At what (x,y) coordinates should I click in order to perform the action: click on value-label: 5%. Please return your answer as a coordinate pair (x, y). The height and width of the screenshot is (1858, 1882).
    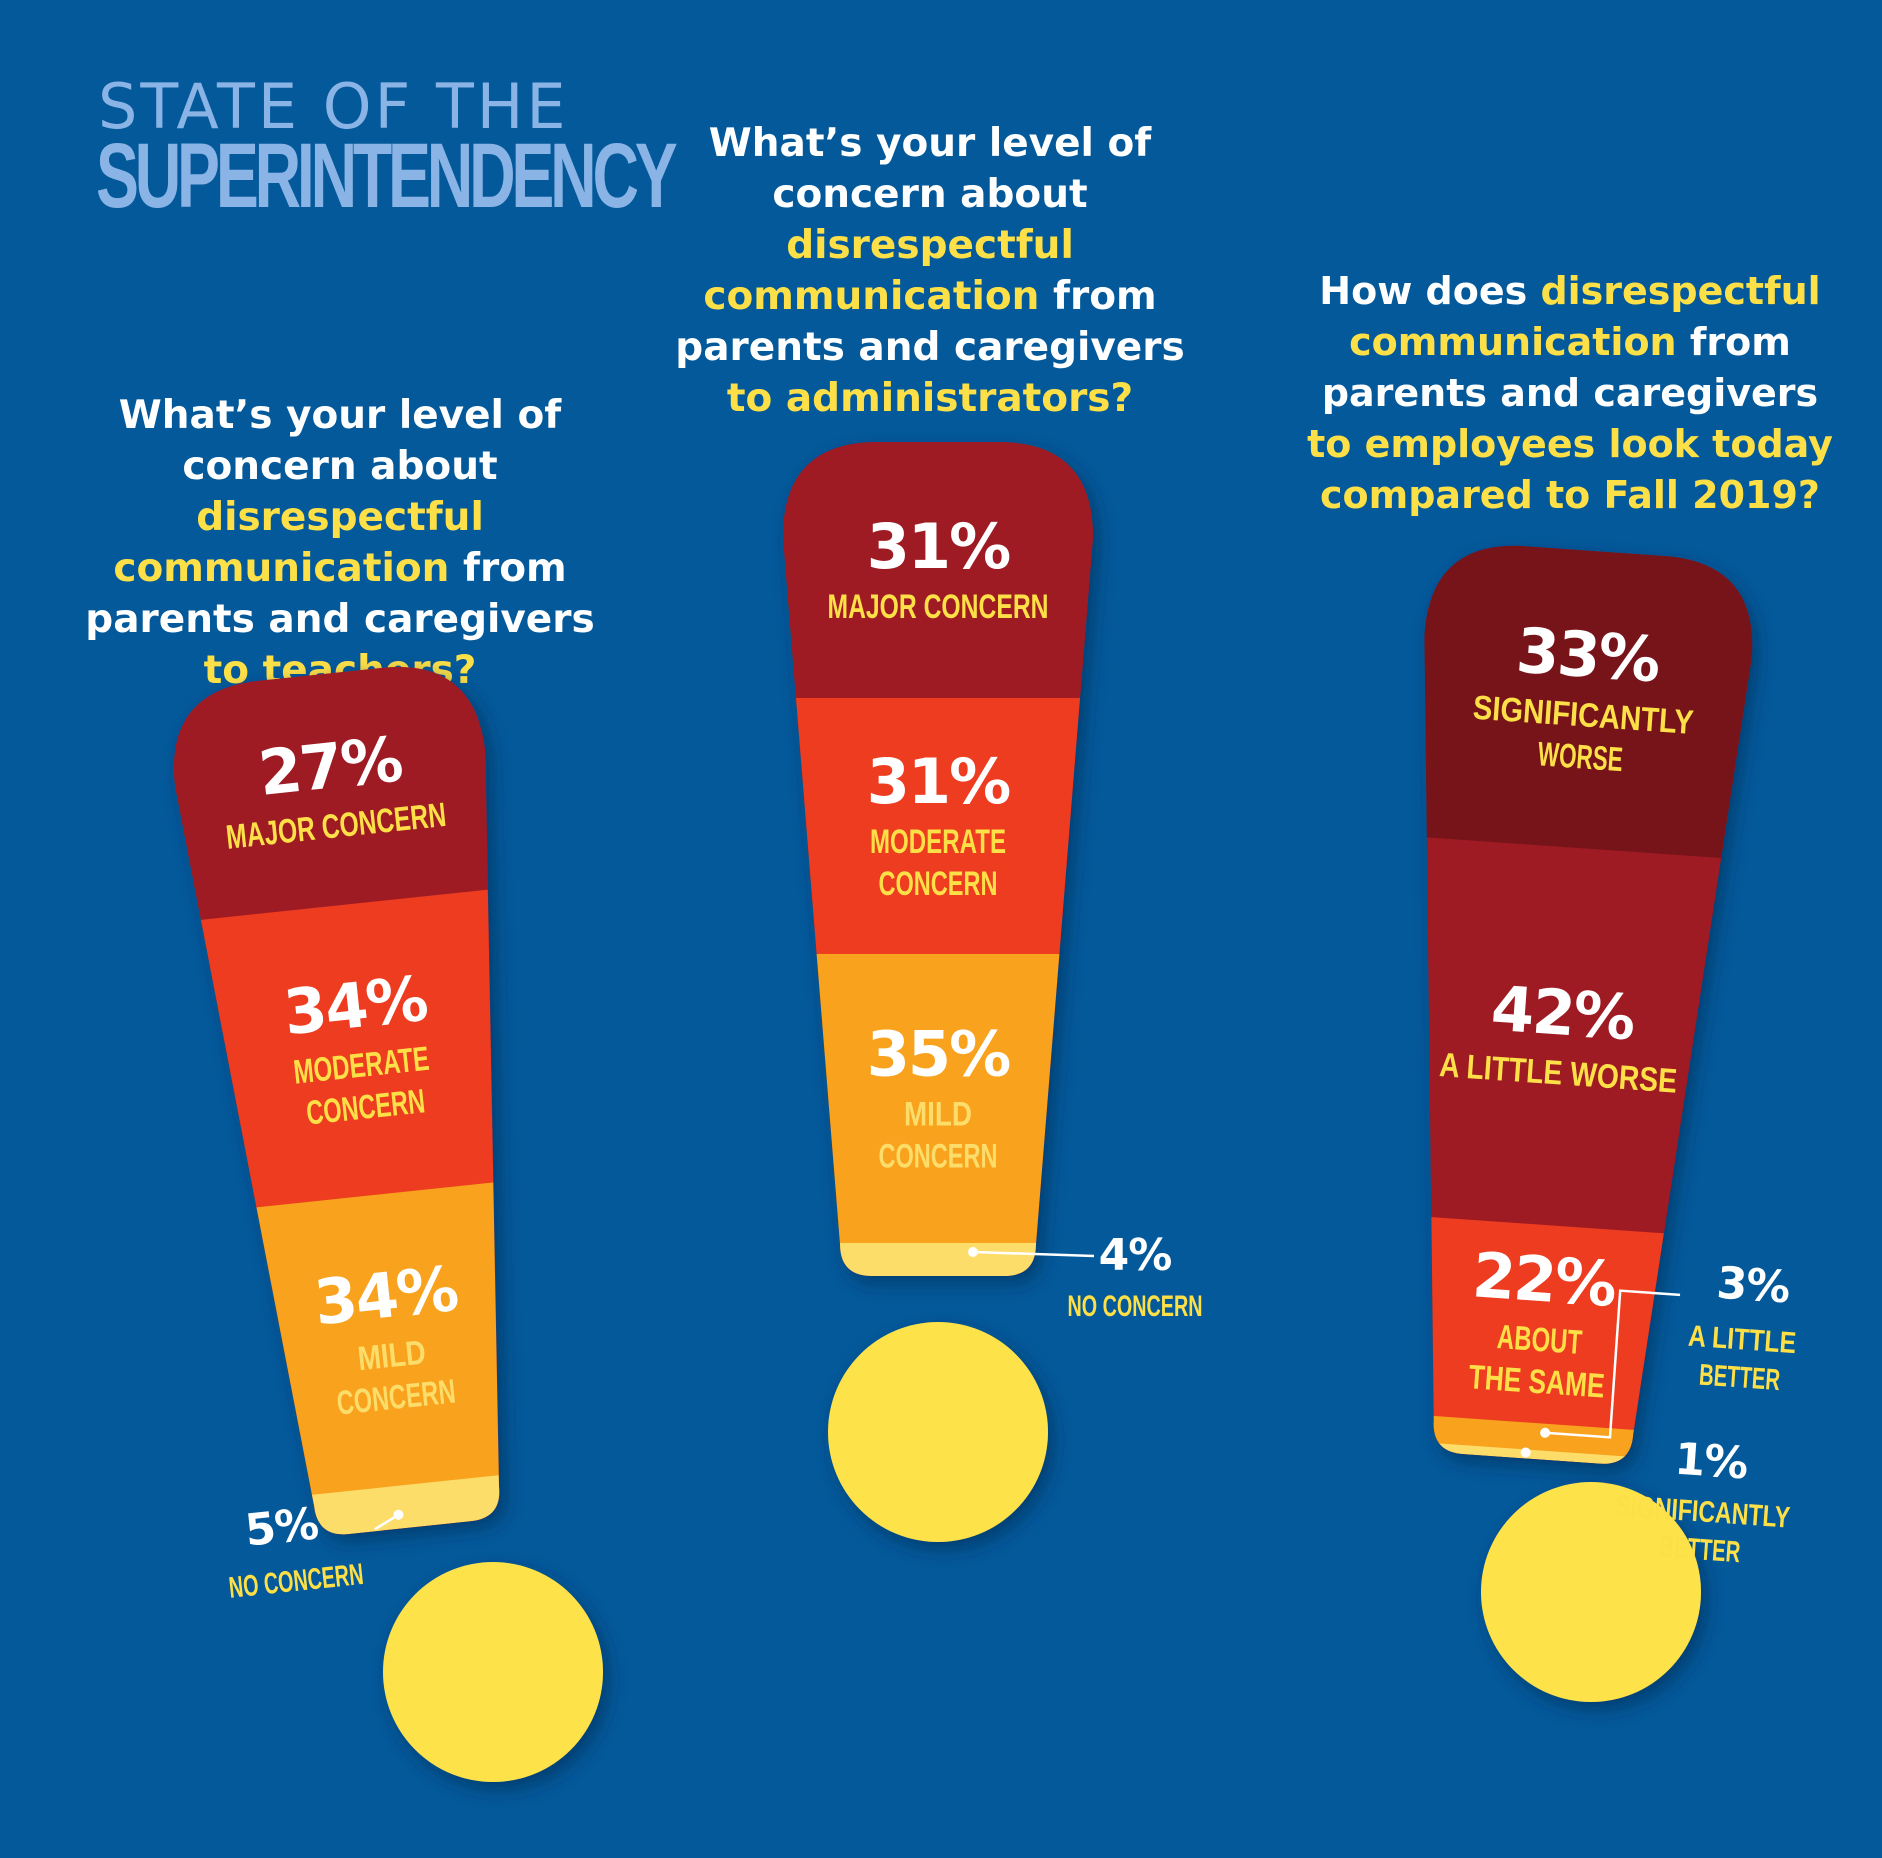
    Looking at the image, I should click on (282, 1527).